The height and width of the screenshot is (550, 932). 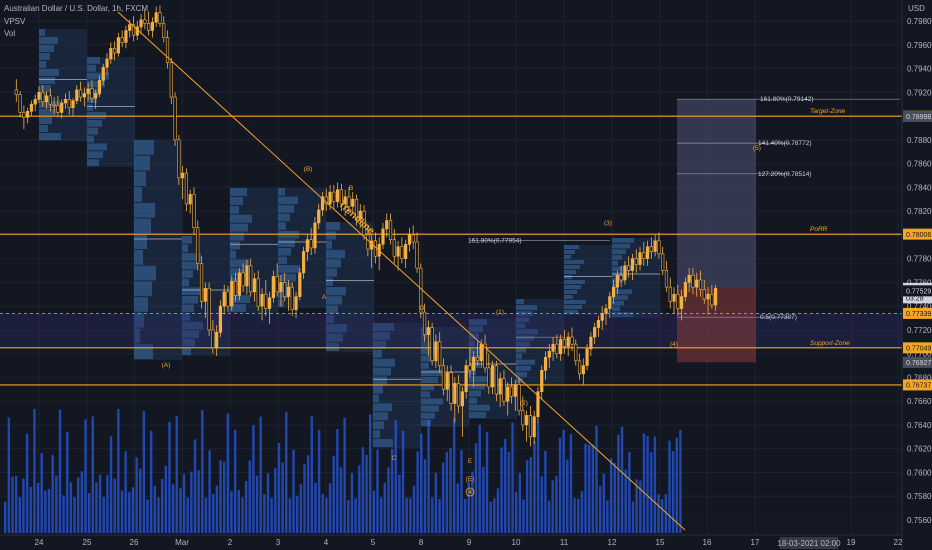 What do you see at coordinates (916, 8) in the screenshot?
I see `currency-label: USD` at bounding box center [916, 8].